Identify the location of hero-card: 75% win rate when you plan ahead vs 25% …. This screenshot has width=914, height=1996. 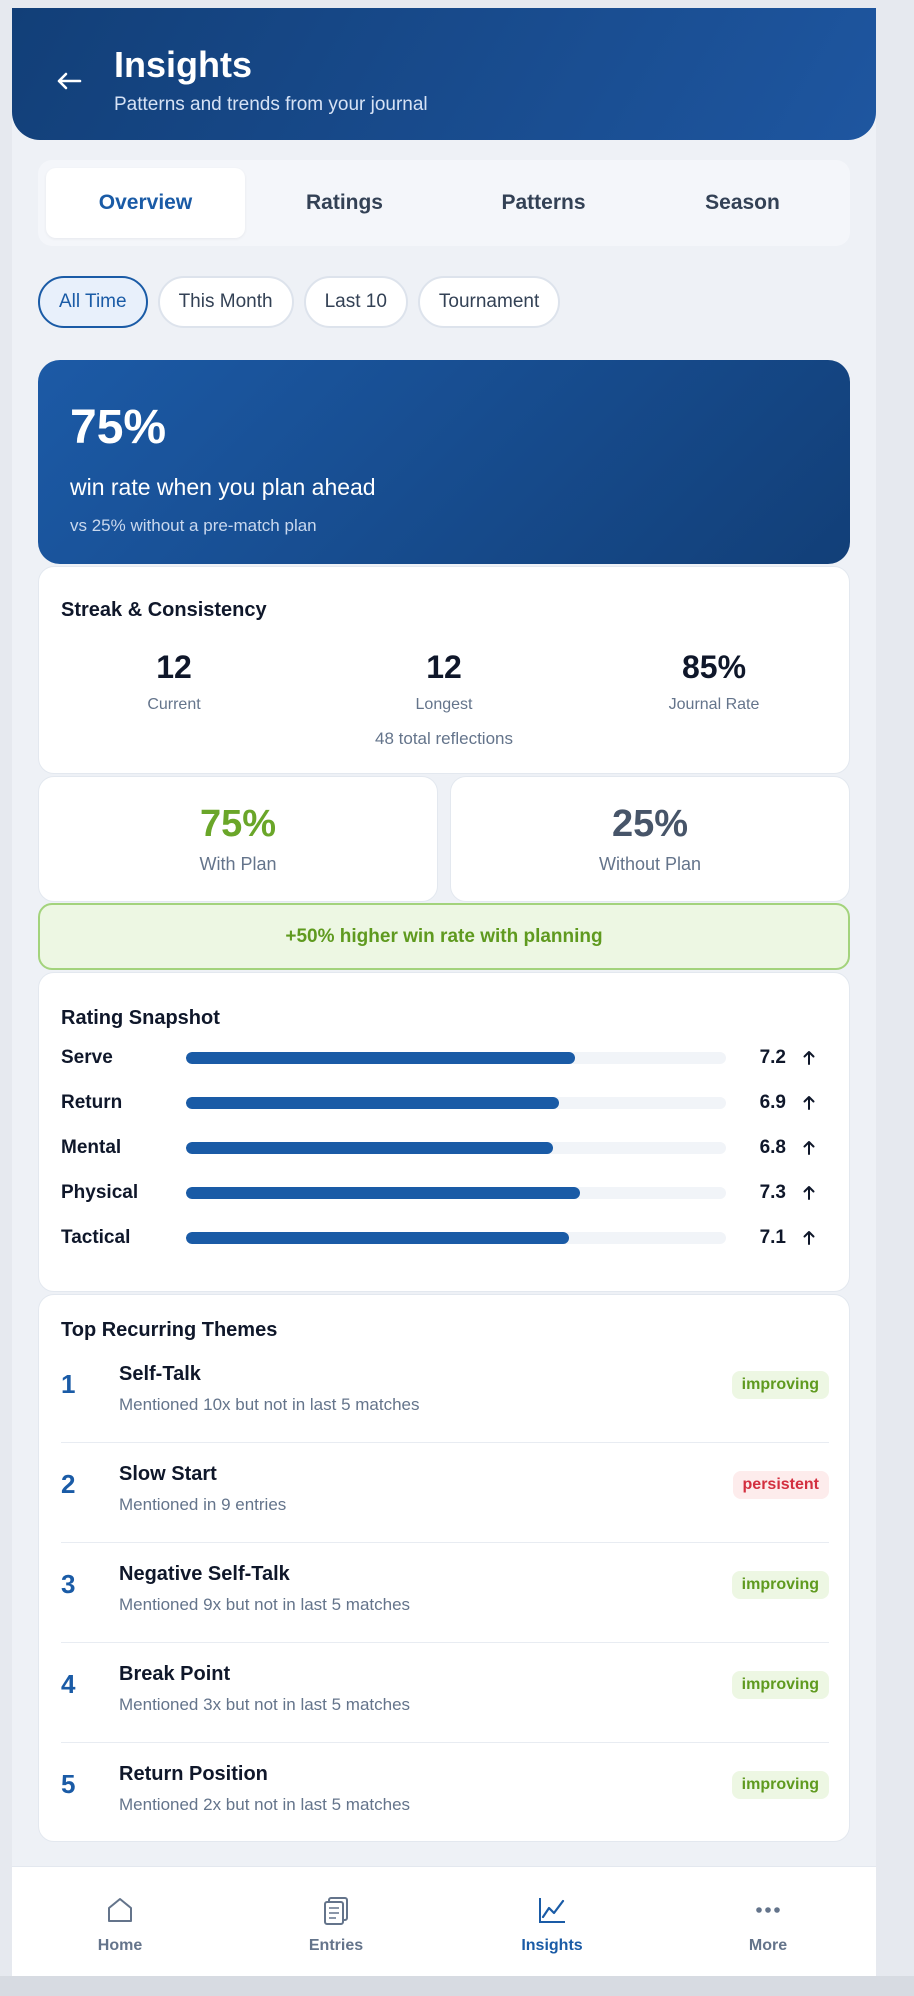
(444, 462).